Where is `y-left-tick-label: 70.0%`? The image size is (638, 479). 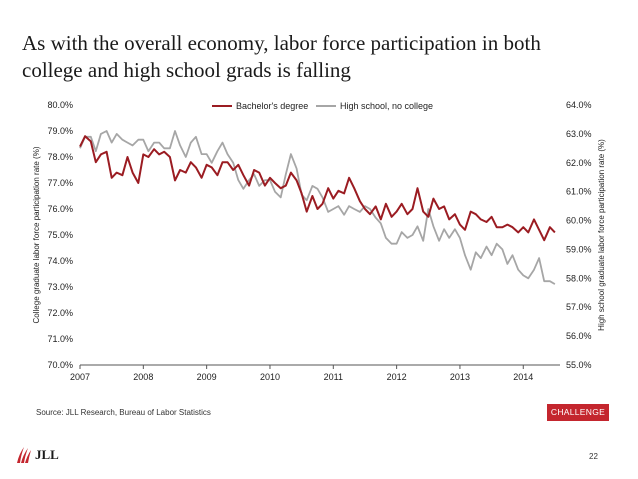 y-left-tick-label: 70.0% is located at coordinates (60, 365).